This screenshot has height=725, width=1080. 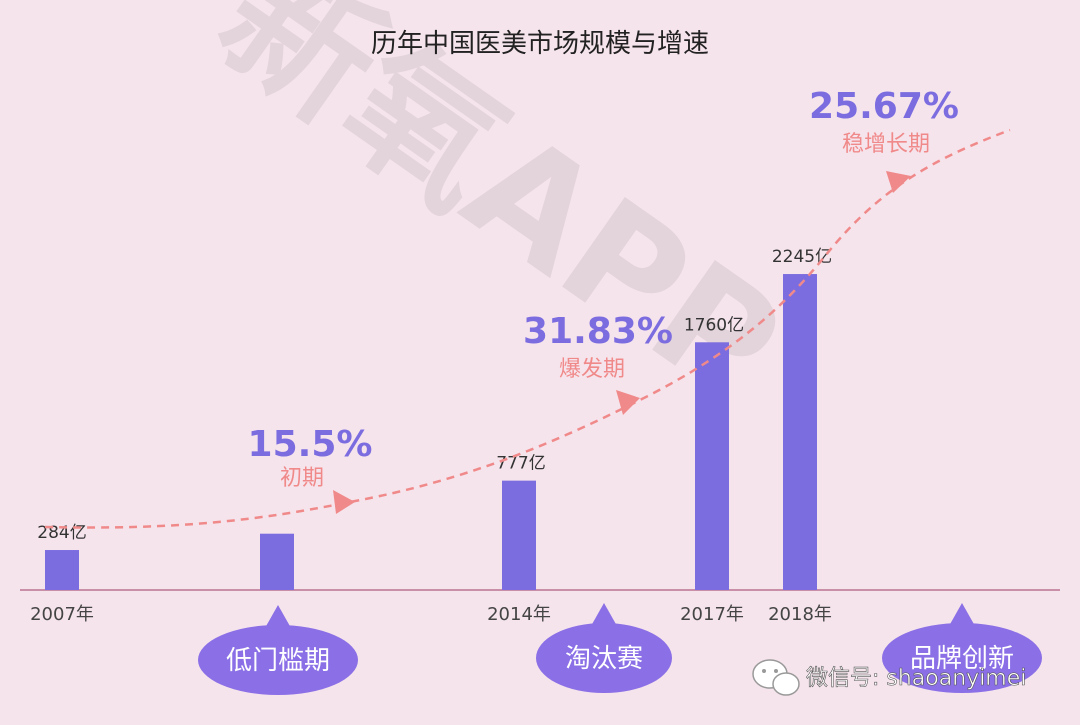 What do you see at coordinates (592, 369) in the screenshot?
I see `phase-name-2: 爆发期` at bounding box center [592, 369].